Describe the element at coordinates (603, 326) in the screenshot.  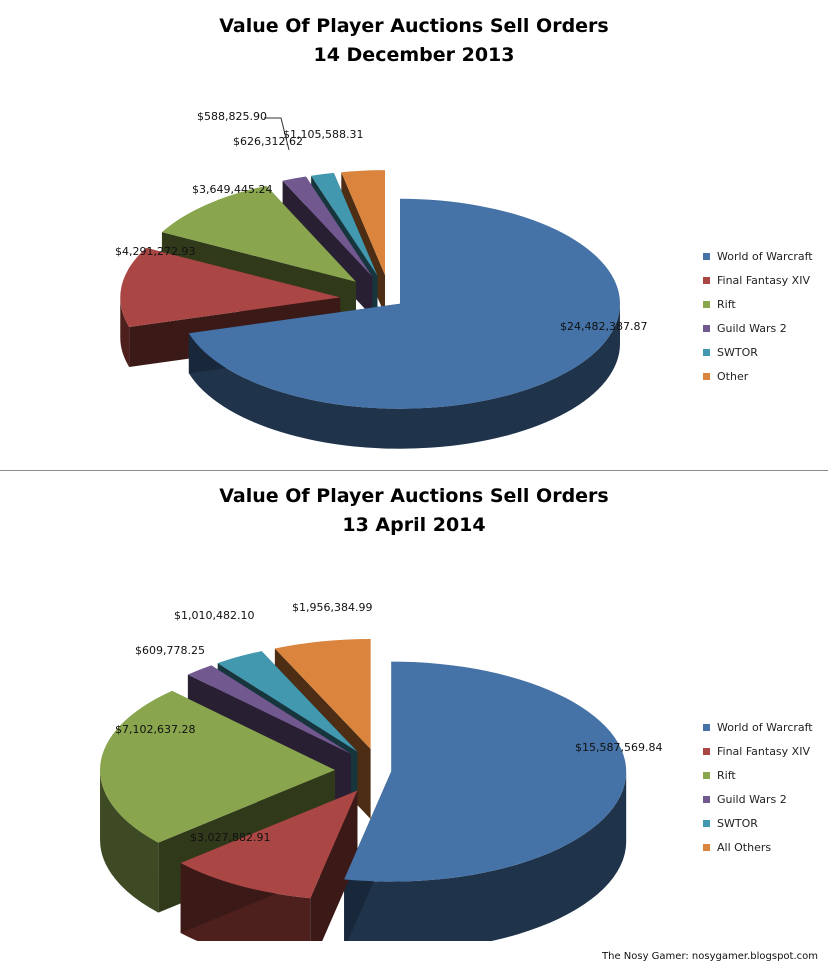
I see `data-label: $24,482,387.87` at that location.